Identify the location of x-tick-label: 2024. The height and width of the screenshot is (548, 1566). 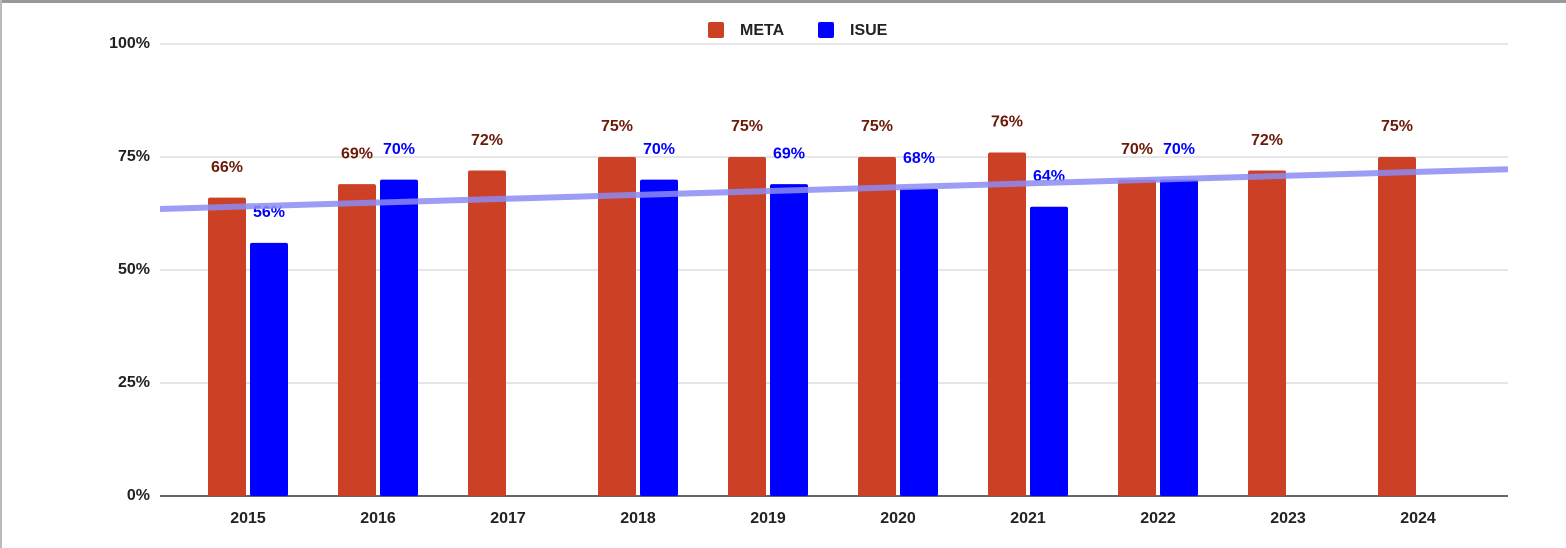
(1418, 518).